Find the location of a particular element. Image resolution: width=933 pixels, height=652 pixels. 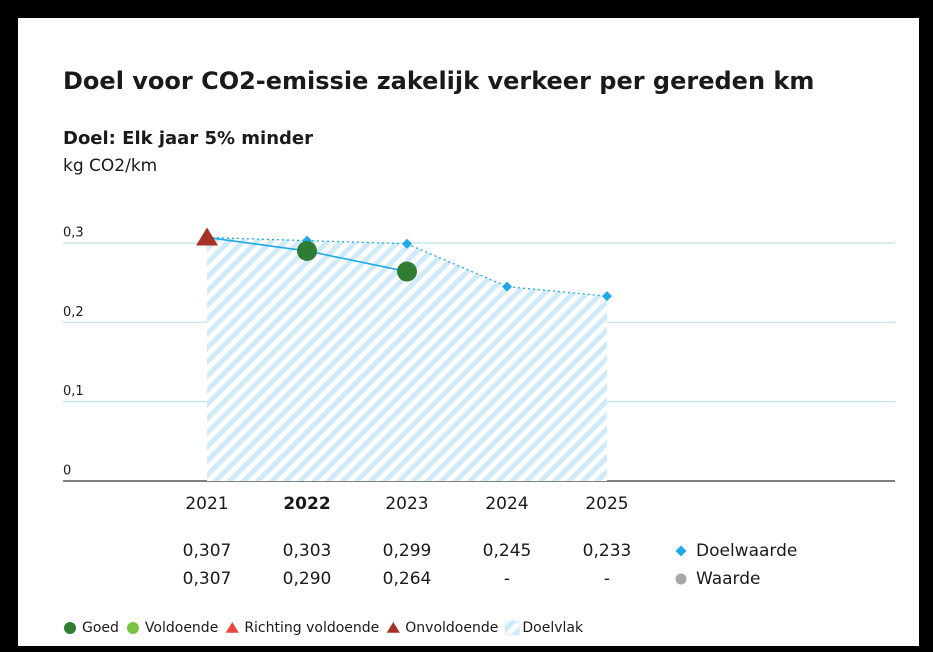

table-value: 0,290 is located at coordinates (307, 579).